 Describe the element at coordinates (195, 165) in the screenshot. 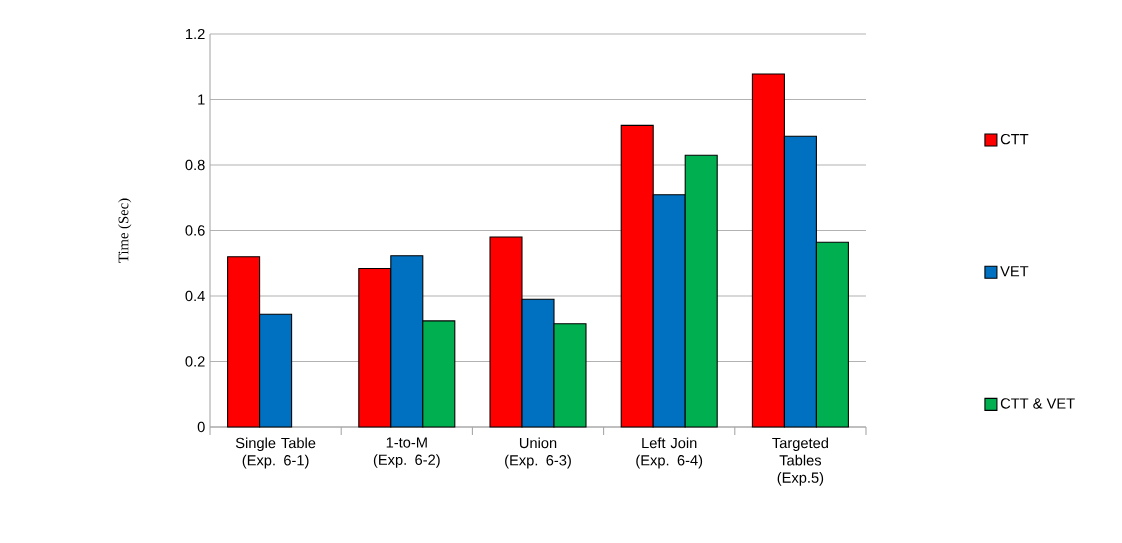

I see `y-tick-label: 0.8` at that location.